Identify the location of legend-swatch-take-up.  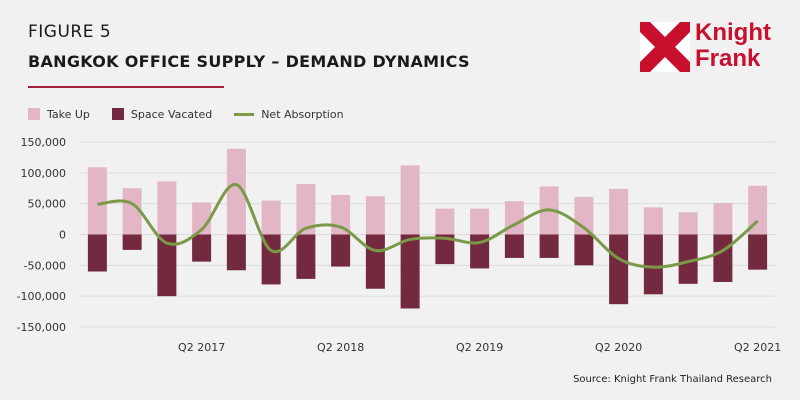
(34, 114).